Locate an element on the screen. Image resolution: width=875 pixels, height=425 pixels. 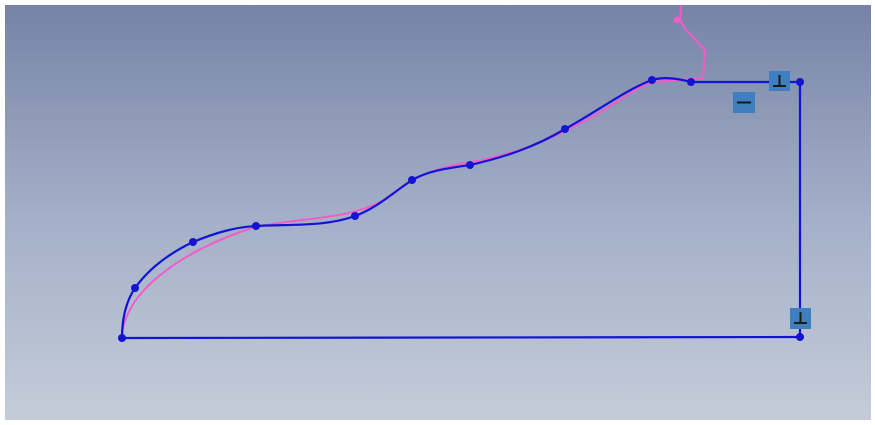
perpendicular-constraint-top is located at coordinates (779, 81).